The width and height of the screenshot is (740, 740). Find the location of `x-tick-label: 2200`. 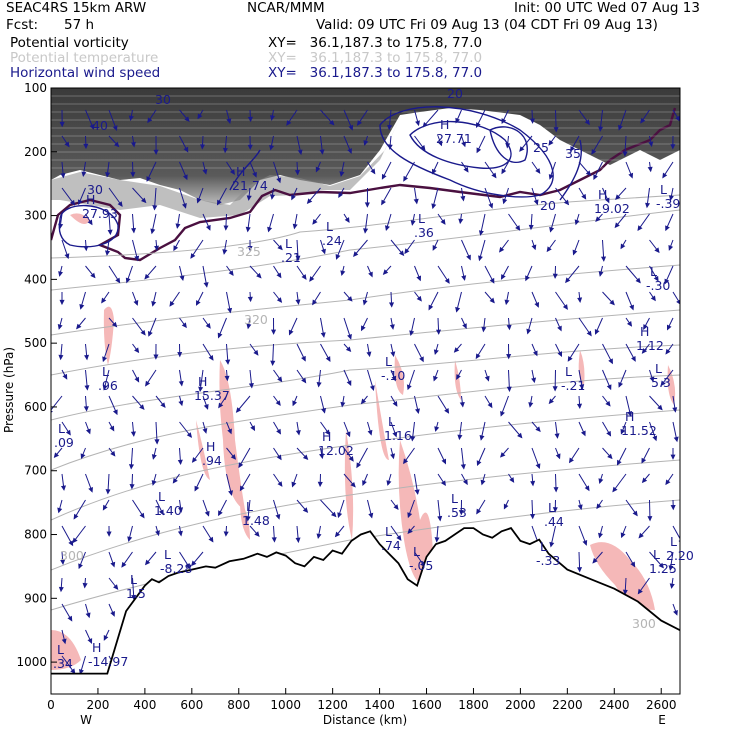

x-tick-label: 2200 is located at coordinates (567, 705).